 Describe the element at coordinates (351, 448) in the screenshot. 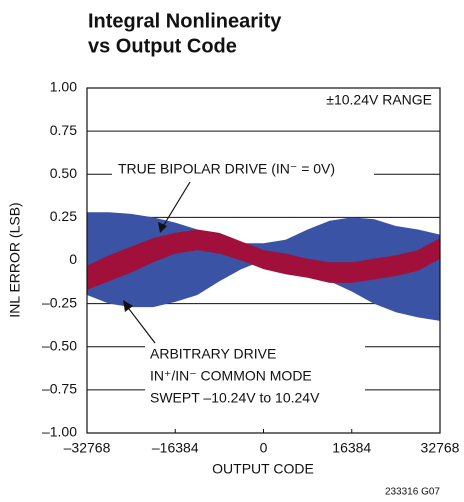

I see `x-tick-label: 16384` at that location.